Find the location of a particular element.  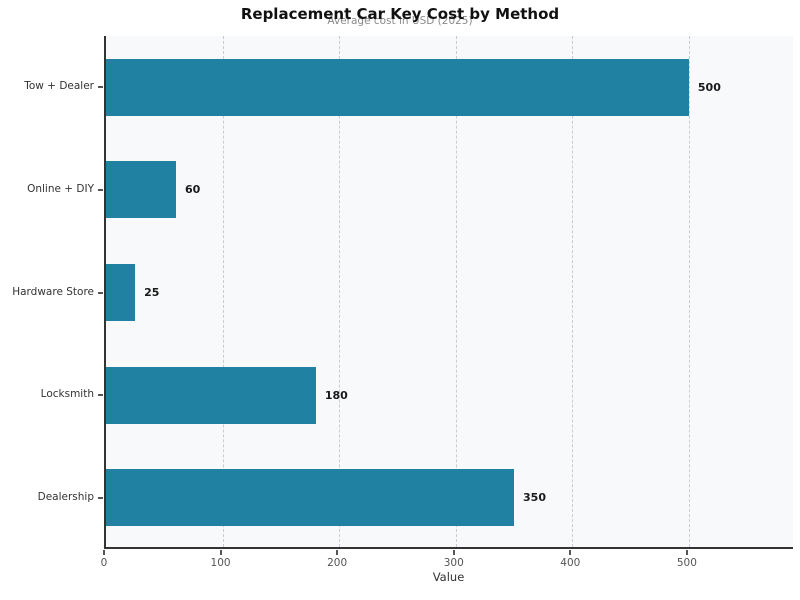

x-tick-label: 0 is located at coordinates (104, 563).